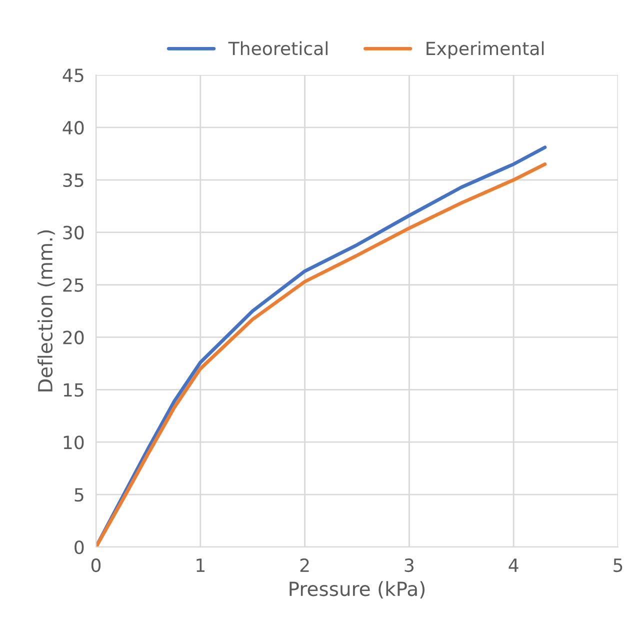  Describe the element at coordinates (79, 495) in the screenshot. I see `y-tick-label: 5` at that location.